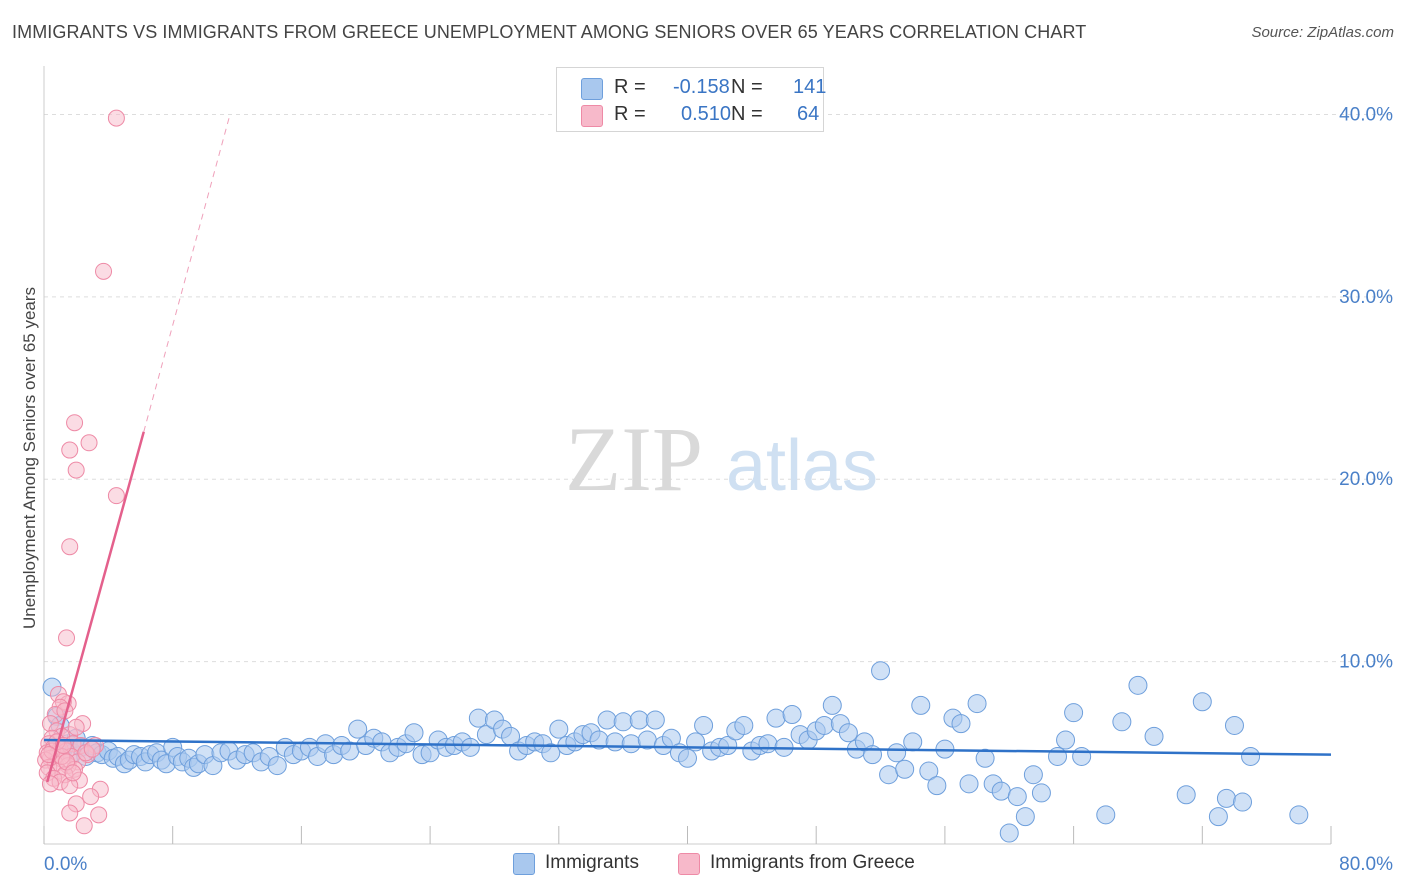 This screenshot has width=1406, height=892. Describe the element at coordinates (186, 274) in the screenshot. I see `trend-extension-greece` at that location.